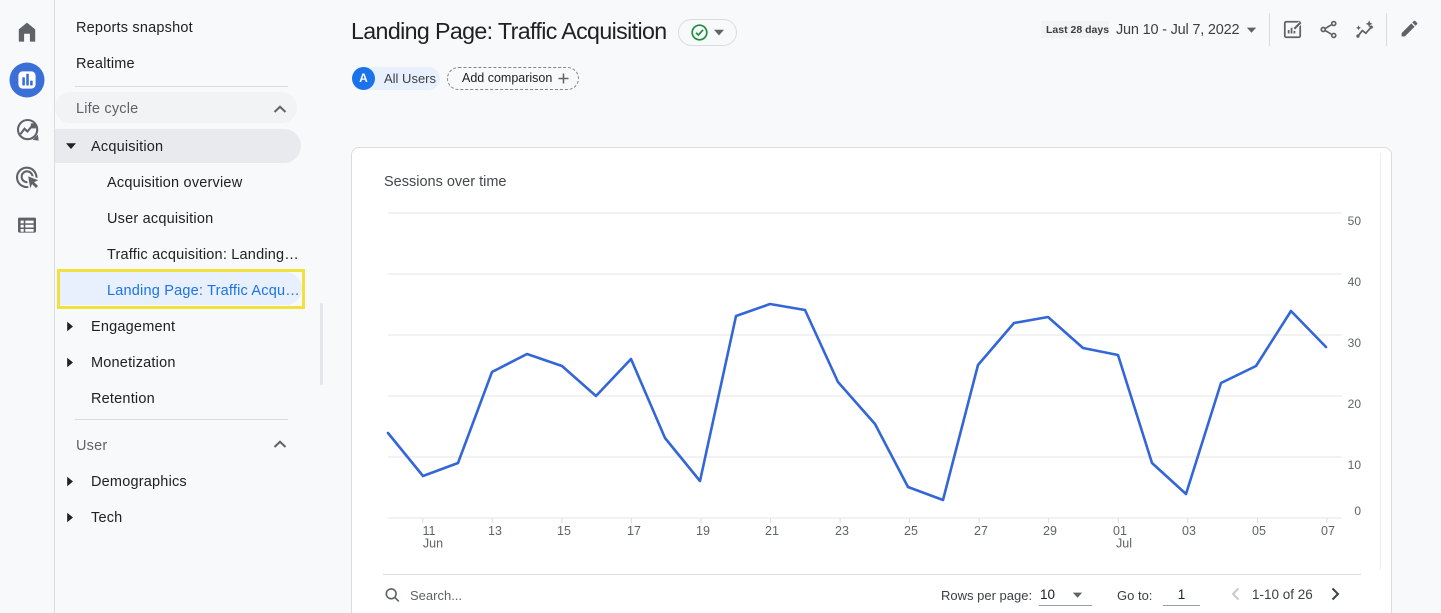 Image resolution: width=1441 pixels, height=613 pixels. What do you see at coordinates (981, 531) in the screenshot?
I see `svg-text: 27` at bounding box center [981, 531].